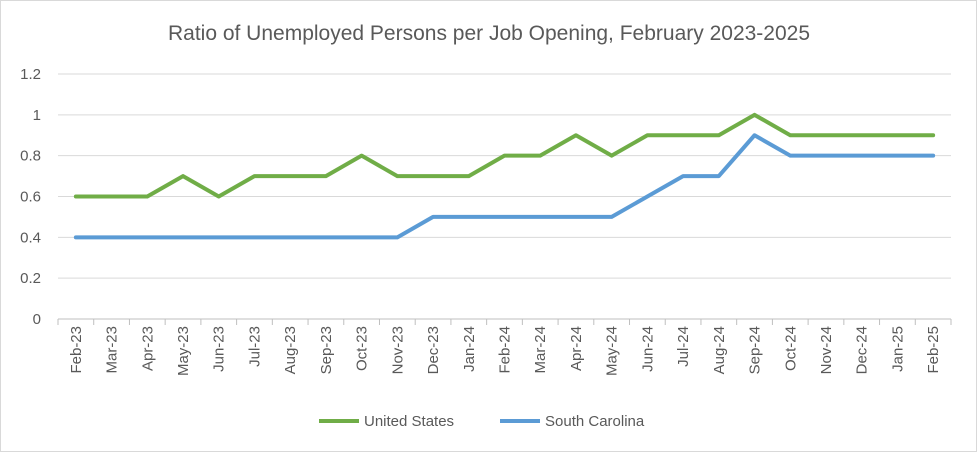 Image resolution: width=977 pixels, height=452 pixels. Describe the element at coordinates (147, 348) in the screenshot. I see `x-tick-label: Apr-23` at that location.